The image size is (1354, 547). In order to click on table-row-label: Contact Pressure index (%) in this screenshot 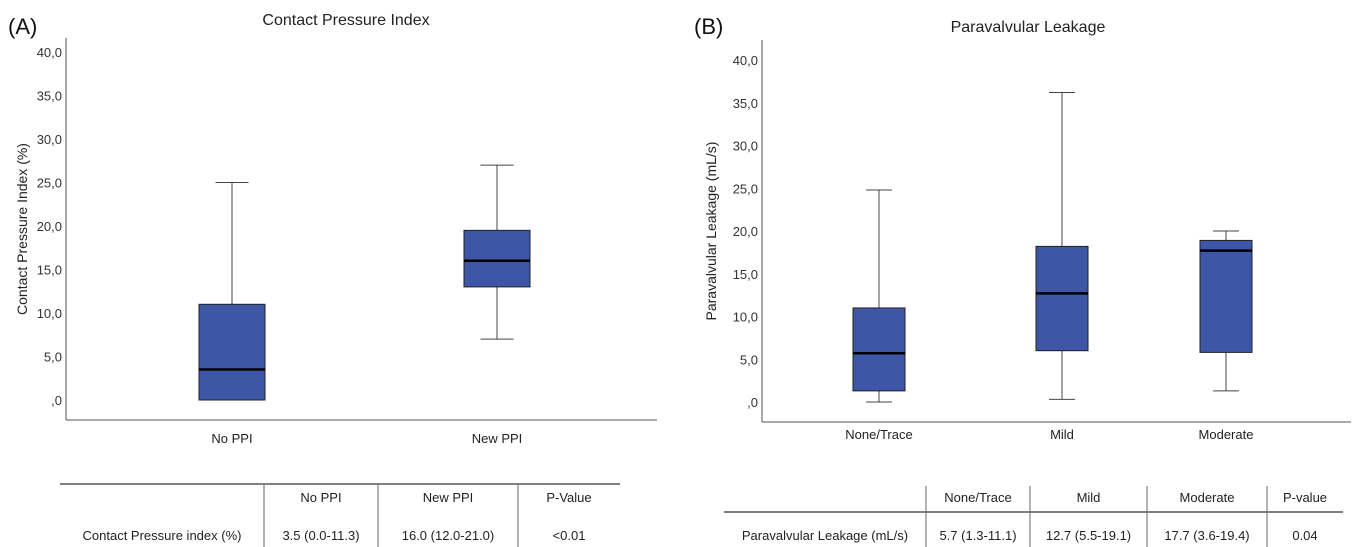, I will do `click(162, 535)`.